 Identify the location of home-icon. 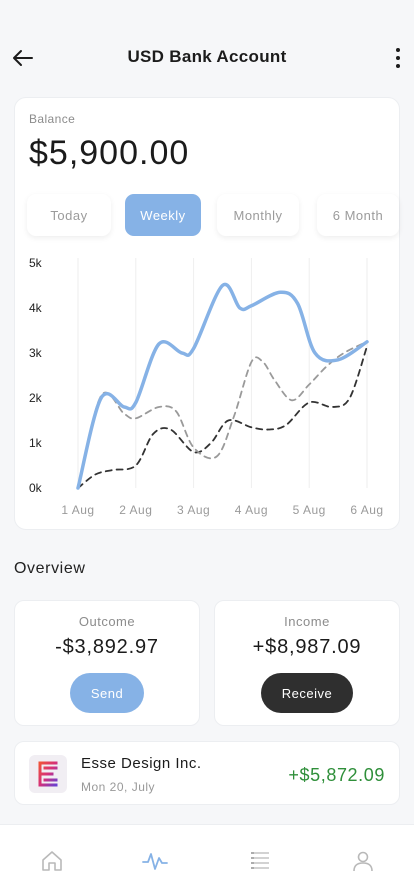
(52, 861).